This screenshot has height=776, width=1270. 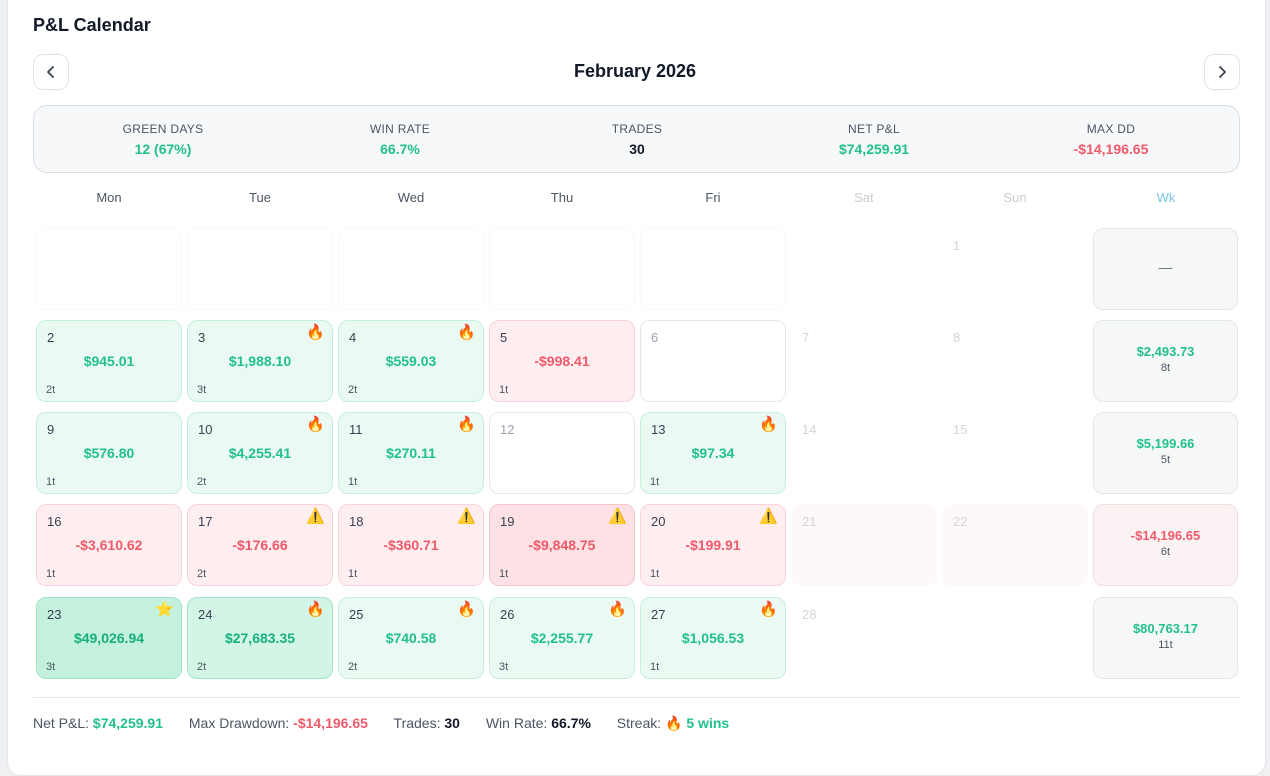 I want to click on footer-label: Trades:, so click(x=417, y=723).